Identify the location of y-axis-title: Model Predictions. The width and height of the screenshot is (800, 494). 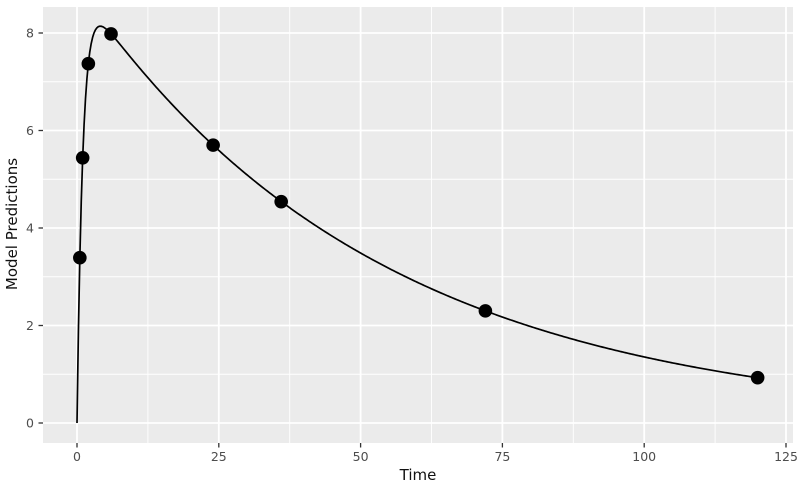
(12, 224).